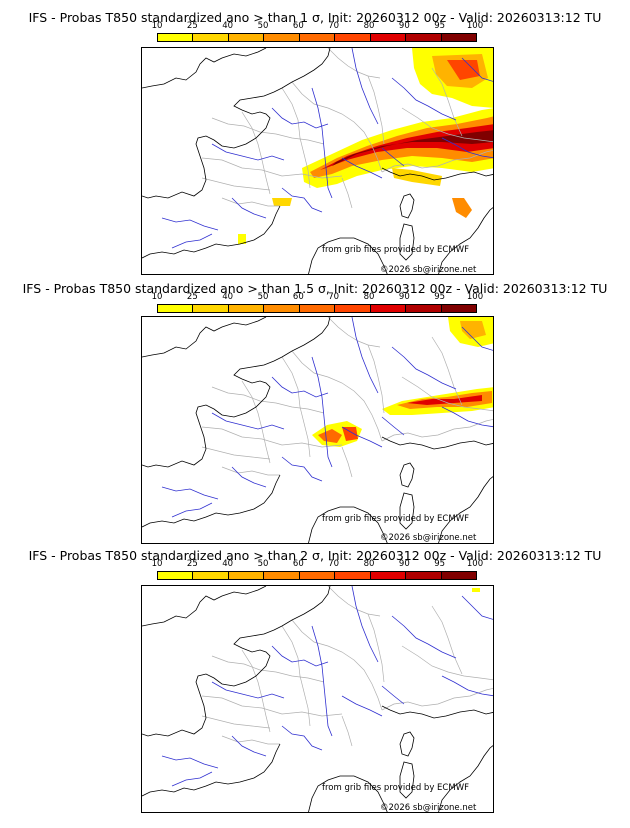 Image resolution: width=630 pixels, height=828 pixels. I want to click on credit-source-3: from grib files provided by ECMWF, so click(395, 788).